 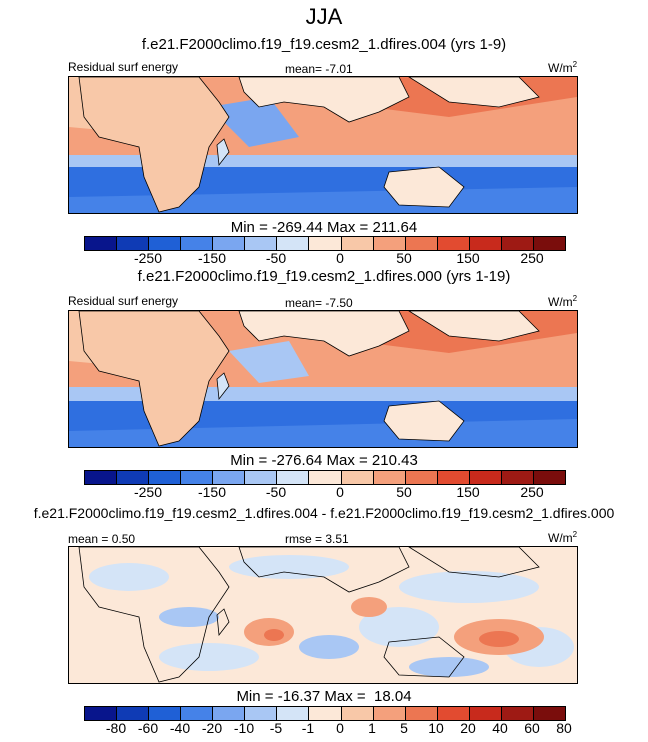 What do you see at coordinates (532, 492) in the screenshot?
I see `colorbar-tick-label: 250` at bounding box center [532, 492].